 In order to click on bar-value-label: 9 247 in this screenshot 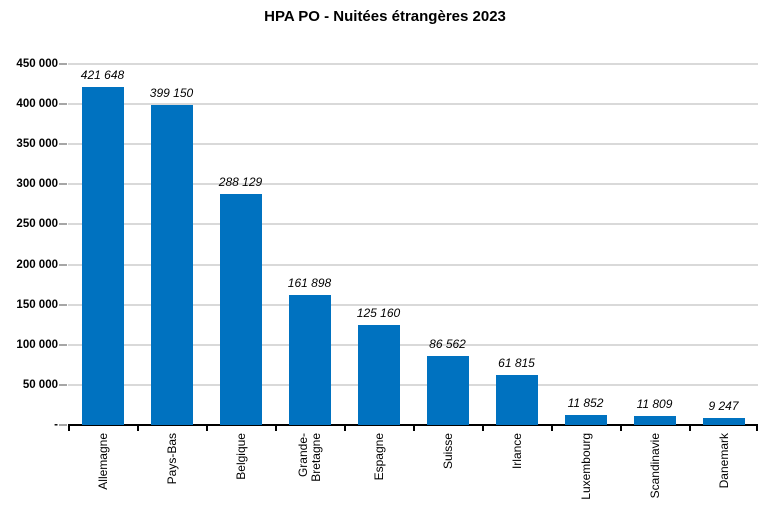, I will do `click(723, 406)`.